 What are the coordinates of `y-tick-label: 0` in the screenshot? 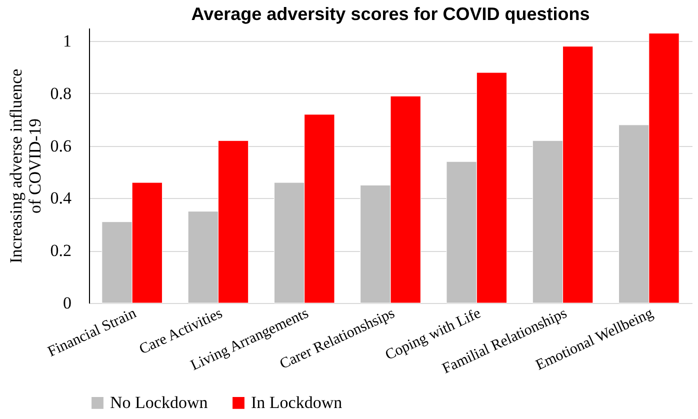 It's located at (67, 303).